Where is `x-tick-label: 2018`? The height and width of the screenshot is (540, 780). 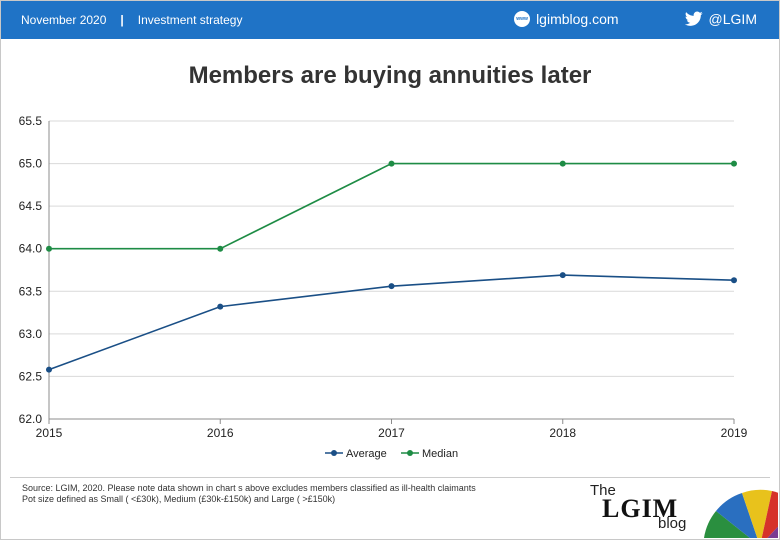
x-tick-label: 2018 is located at coordinates (562, 433).